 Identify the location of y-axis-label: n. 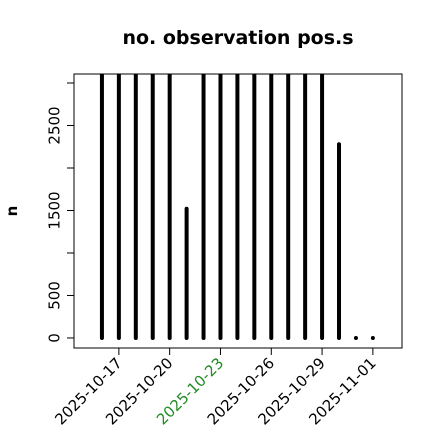
(12, 211).